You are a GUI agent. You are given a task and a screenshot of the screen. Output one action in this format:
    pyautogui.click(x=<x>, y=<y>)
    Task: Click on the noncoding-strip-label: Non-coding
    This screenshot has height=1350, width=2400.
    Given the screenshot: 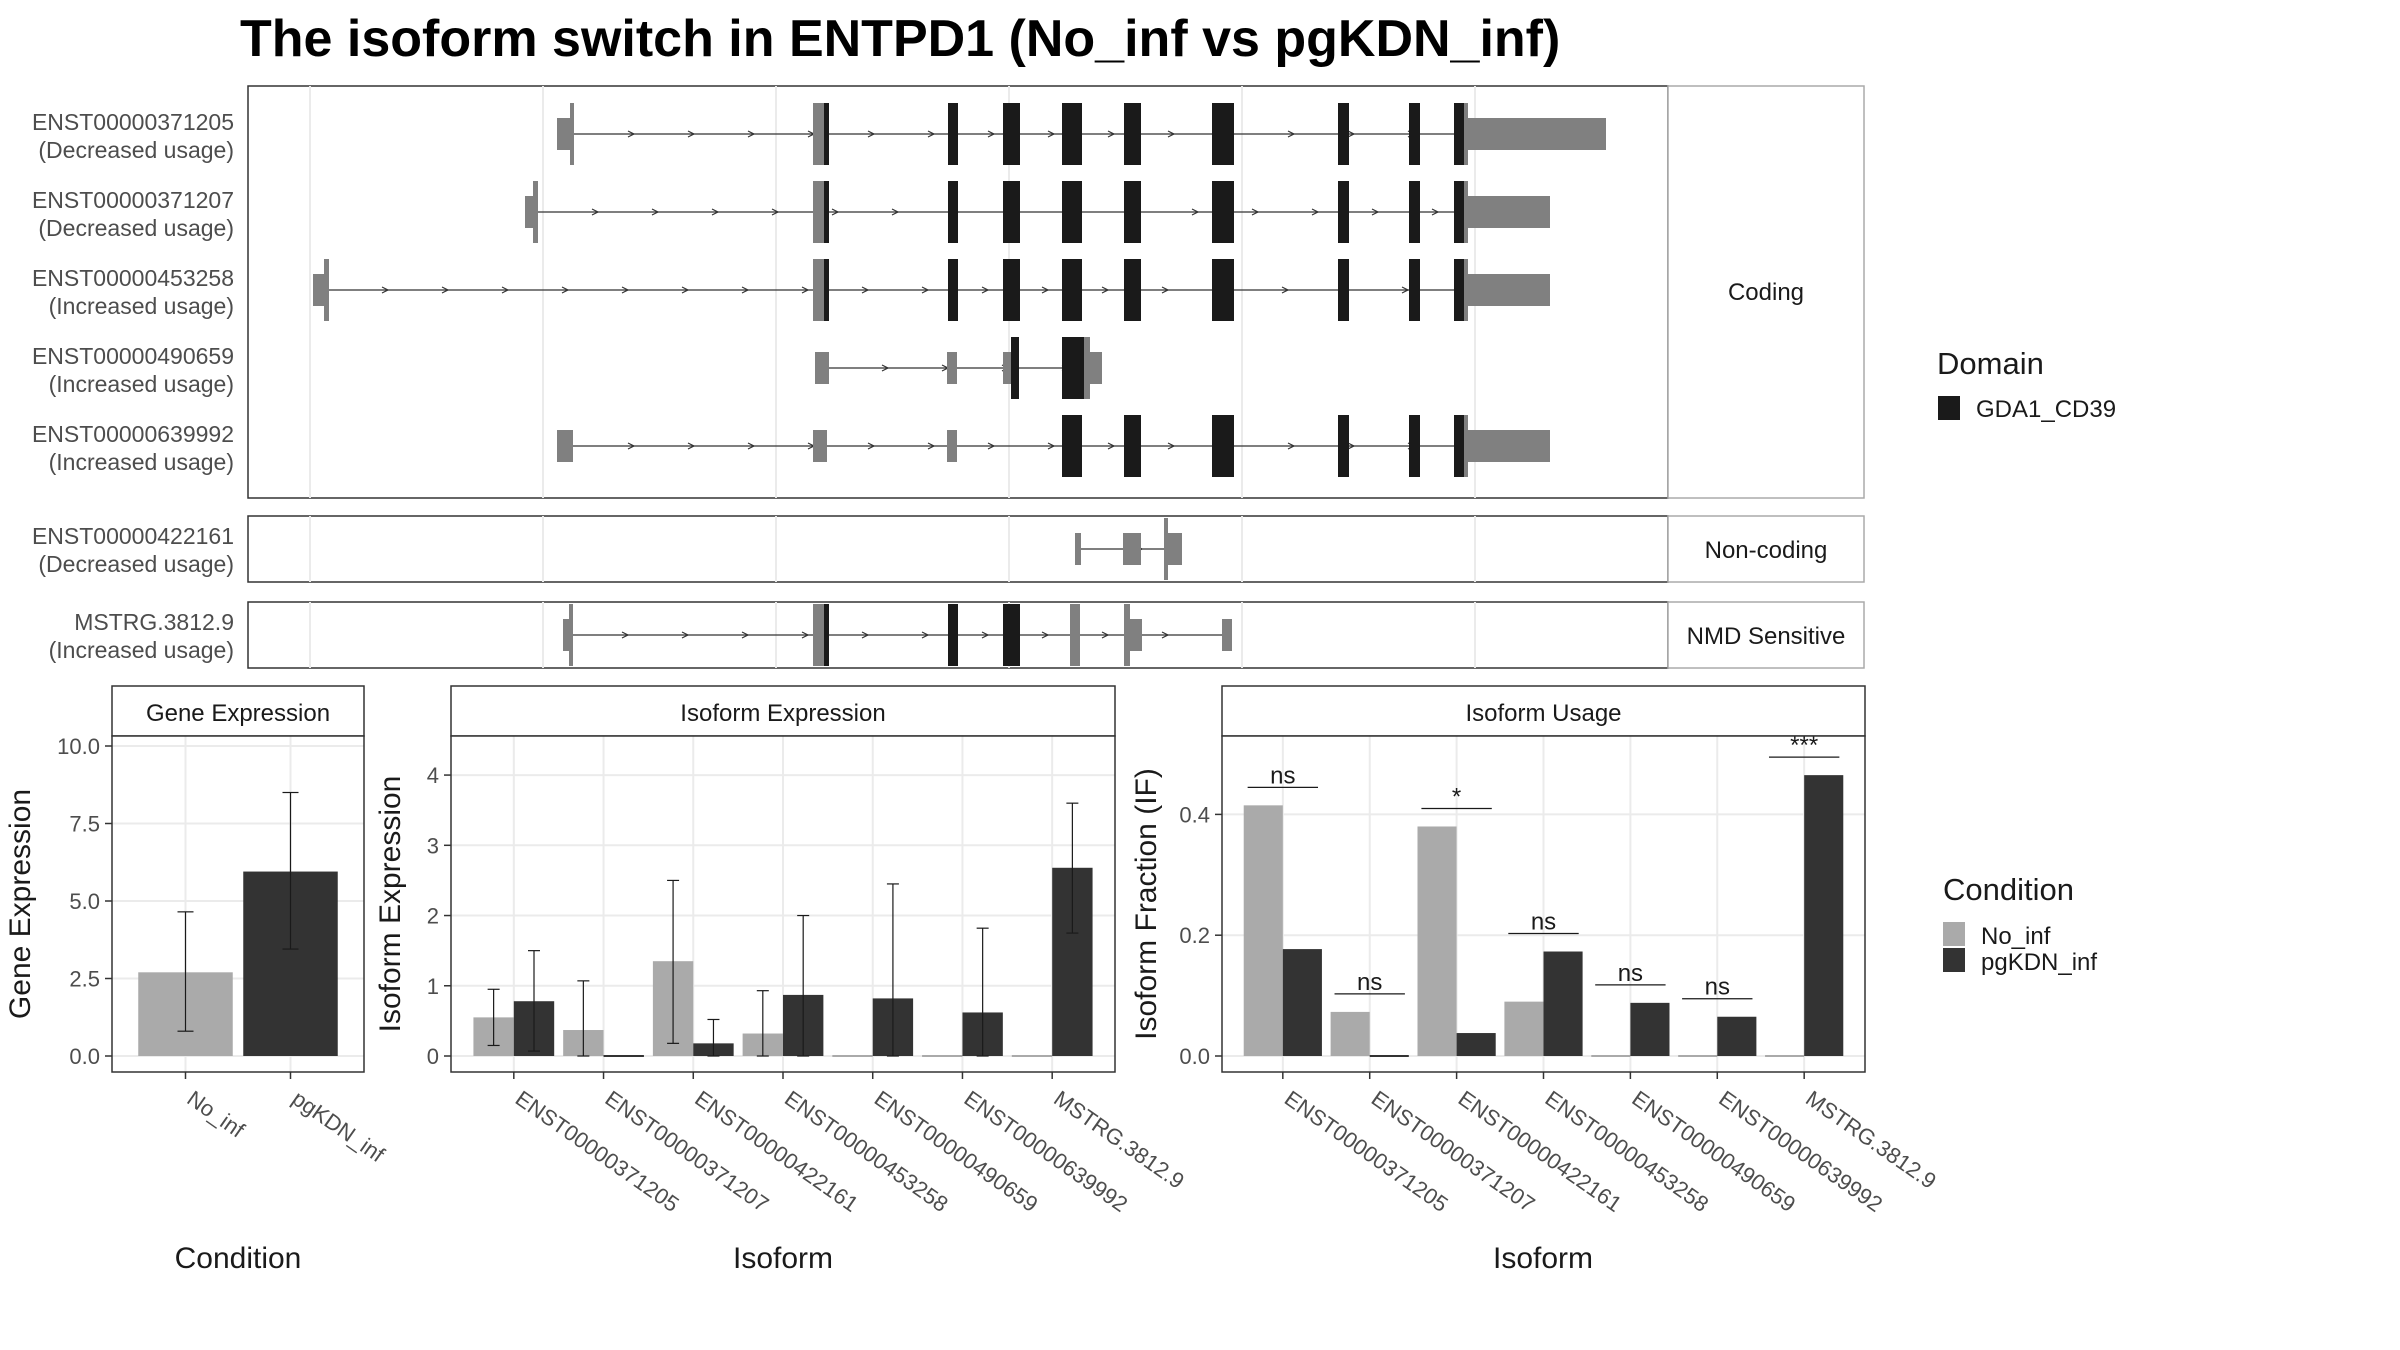 What is the action you would take?
    pyautogui.click(x=1766, y=550)
    